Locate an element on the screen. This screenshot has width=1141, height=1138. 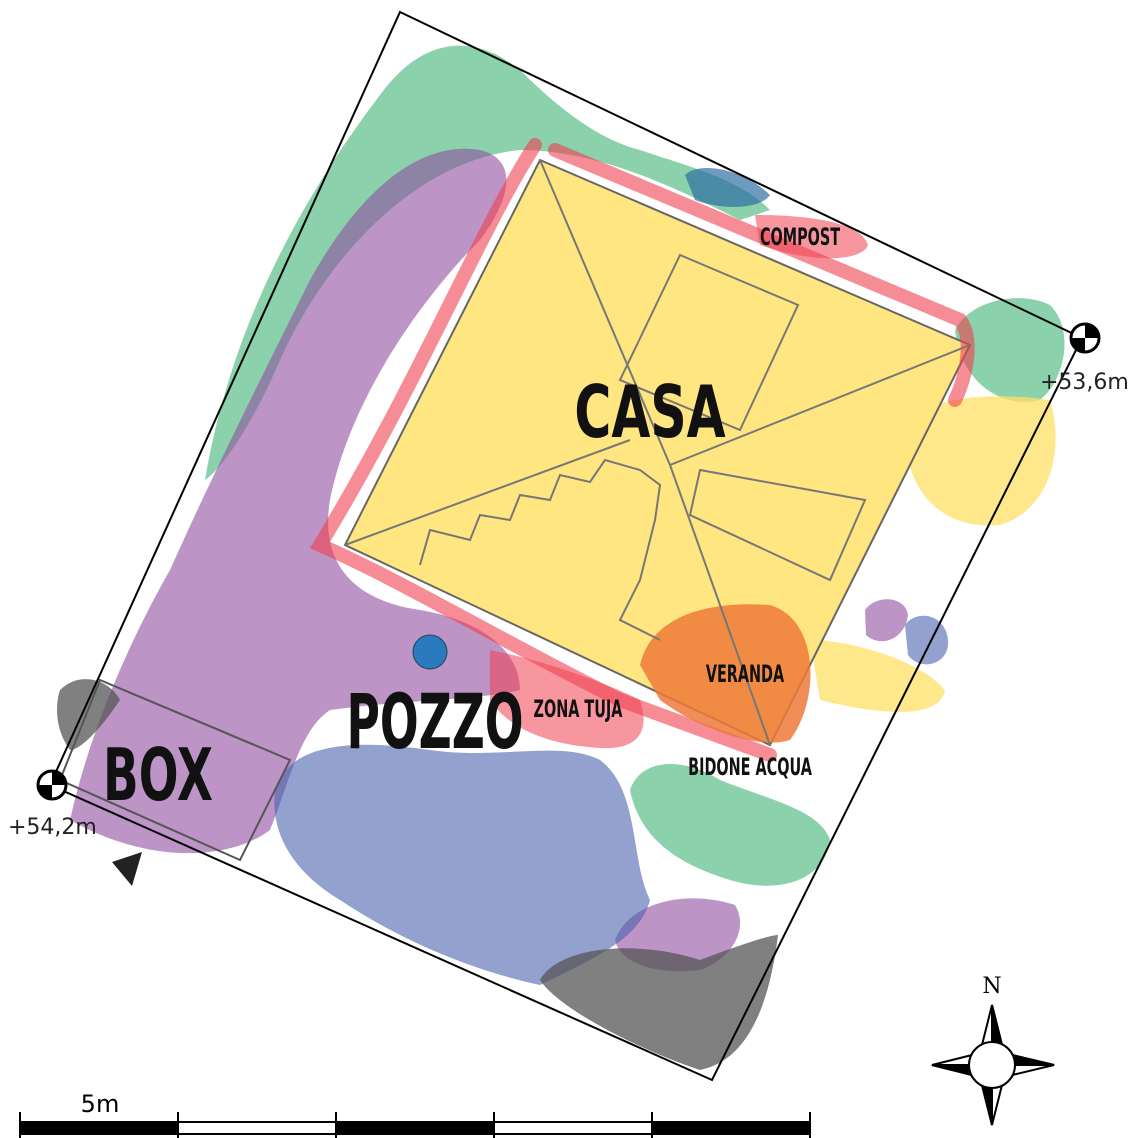
scale-label: 5m is located at coordinates (100, 1104).